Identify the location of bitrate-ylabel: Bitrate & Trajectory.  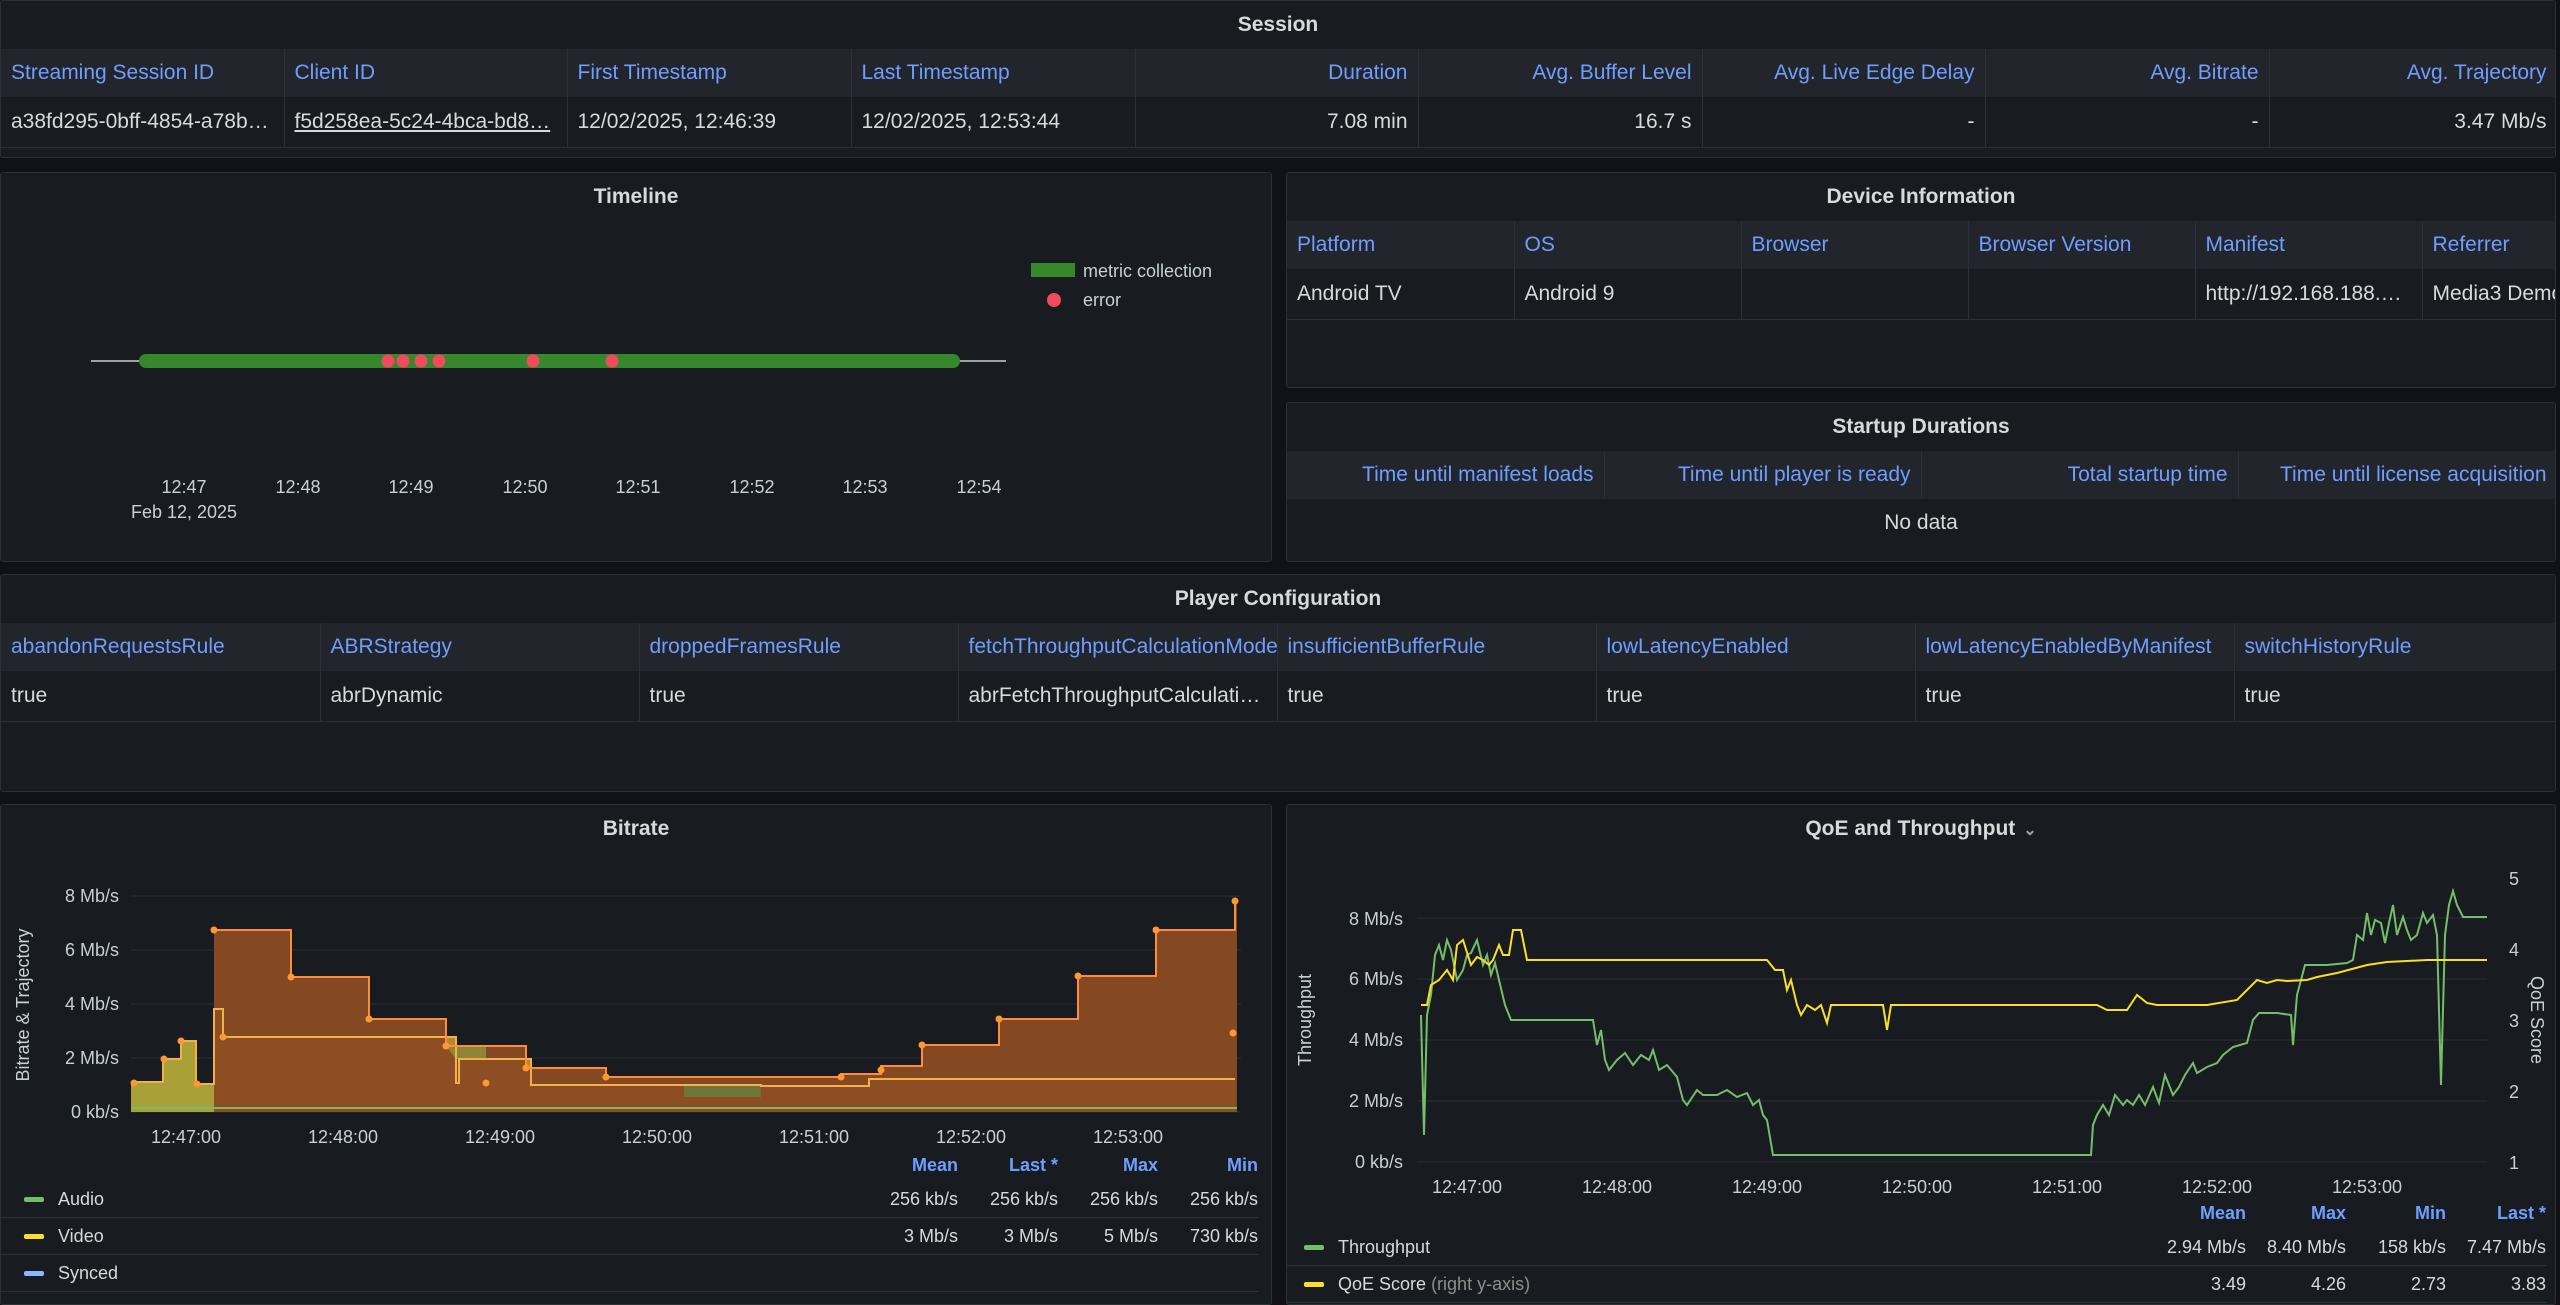
(23, 1004).